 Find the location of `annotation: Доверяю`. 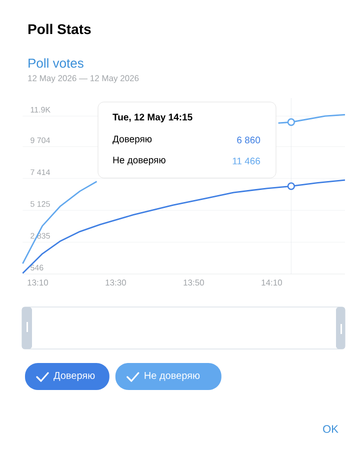

annotation: Доверяю is located at coordinates (132, 140).